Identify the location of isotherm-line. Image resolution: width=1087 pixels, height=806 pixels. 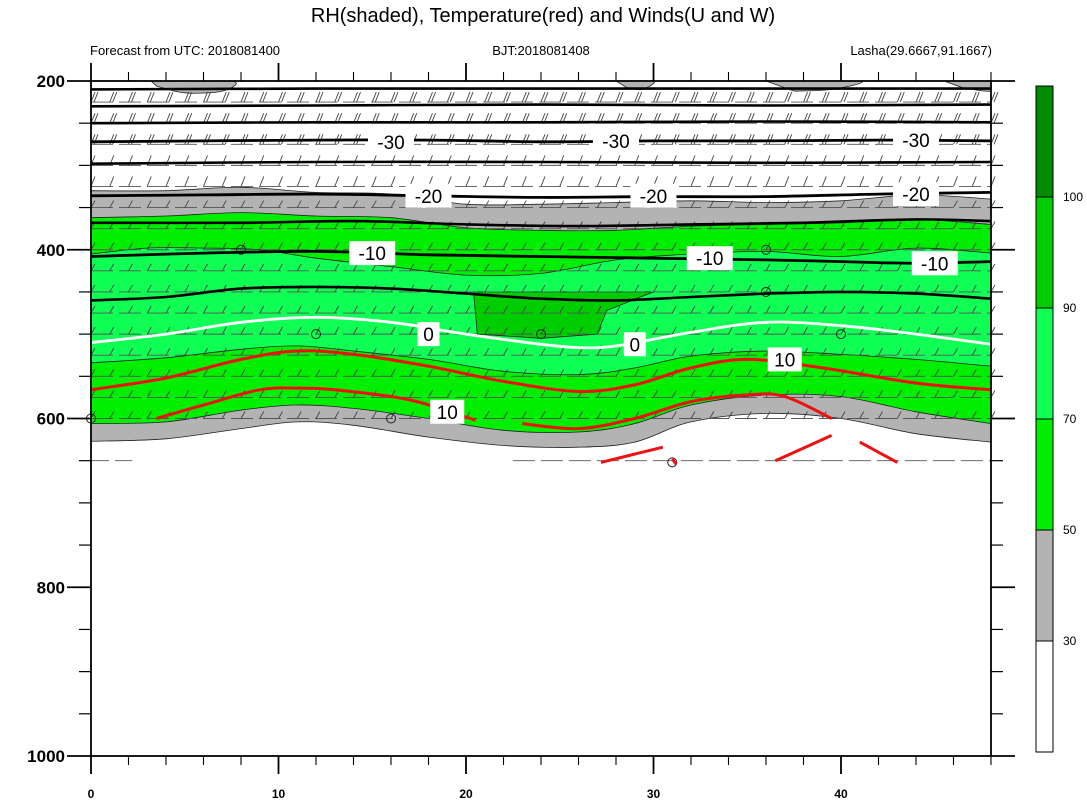
(541, 122).